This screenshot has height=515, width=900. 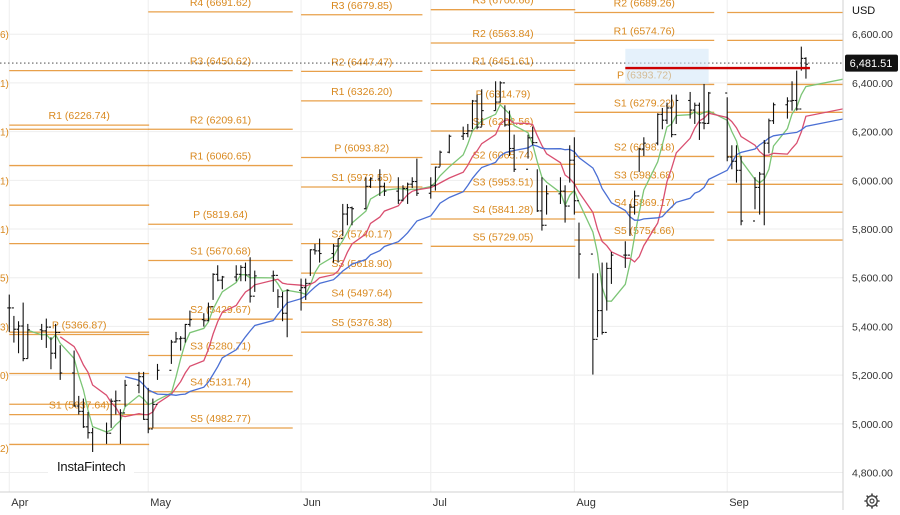 What do you see at coordinates (644, 4) in the screenshot?
I see `pivot-label-r2: R2 (6689.26)` at bounding box center [644, 4].